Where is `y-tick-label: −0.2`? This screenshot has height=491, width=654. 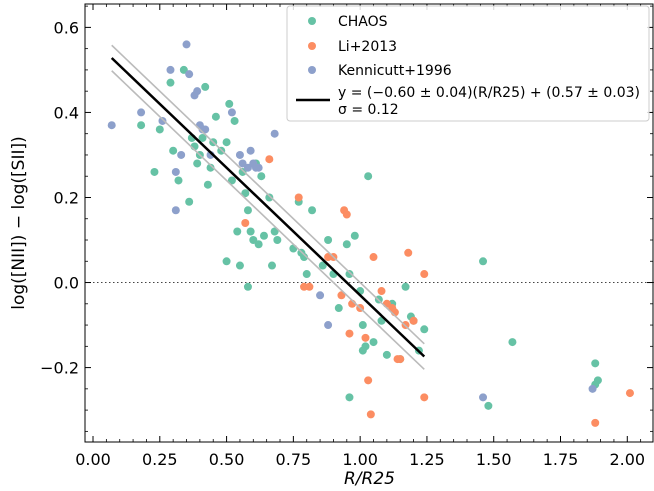 y-tick-label: −0.2 is located at coordinates (59, 368).